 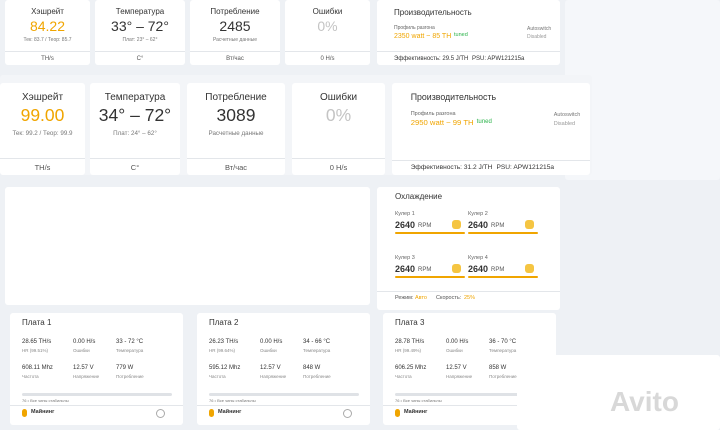 I want to click on profile-value: 2350 watt ~ 85 TH, so click(x=423, y=36).